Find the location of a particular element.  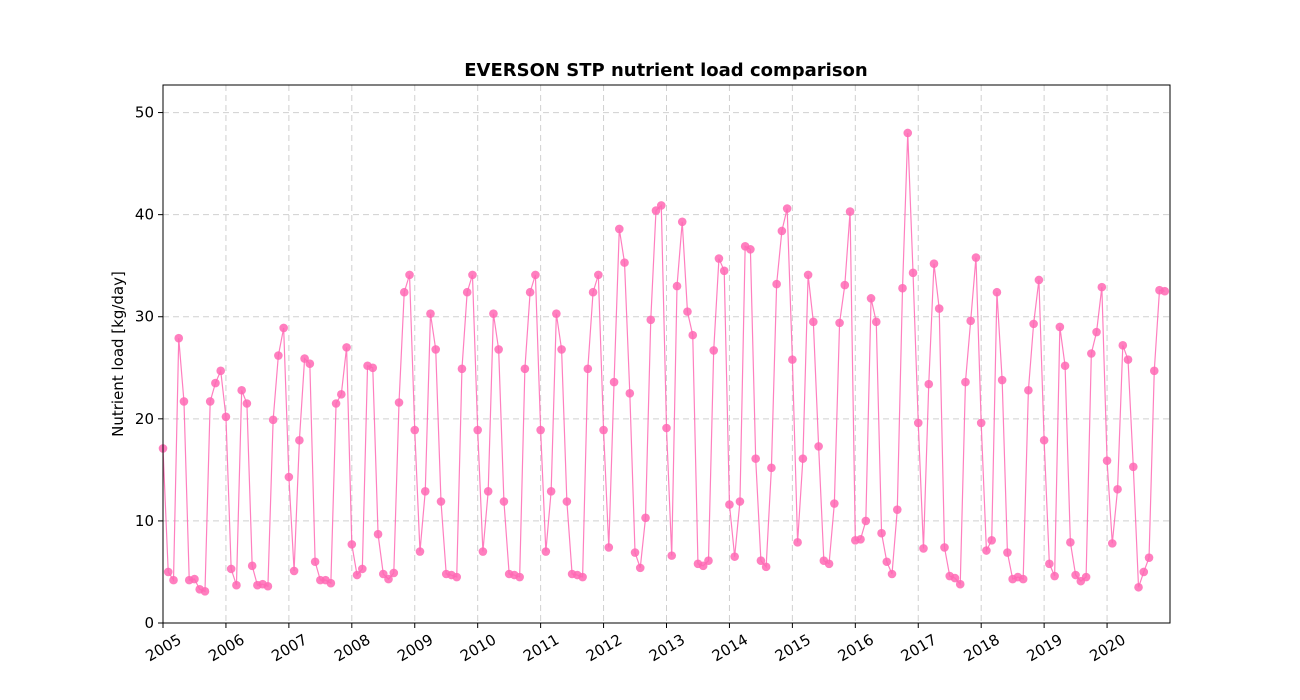

y-tick-label: 20 is located at coordinates (144, 419).